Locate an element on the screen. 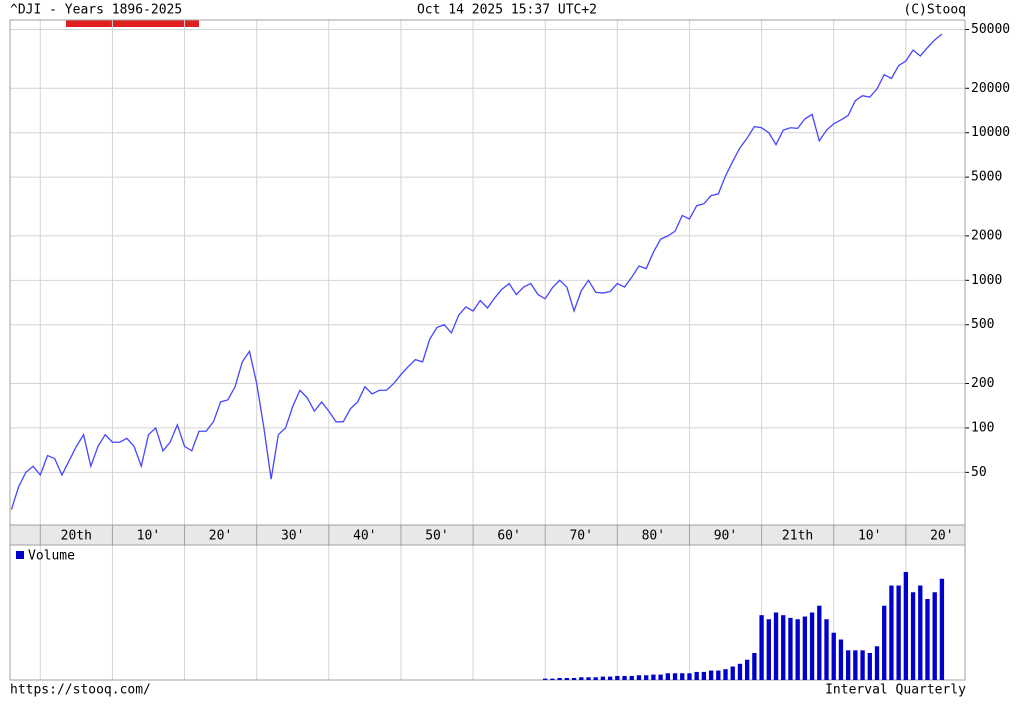  x-tick-label: 21th is located at coordinates (797, 536).